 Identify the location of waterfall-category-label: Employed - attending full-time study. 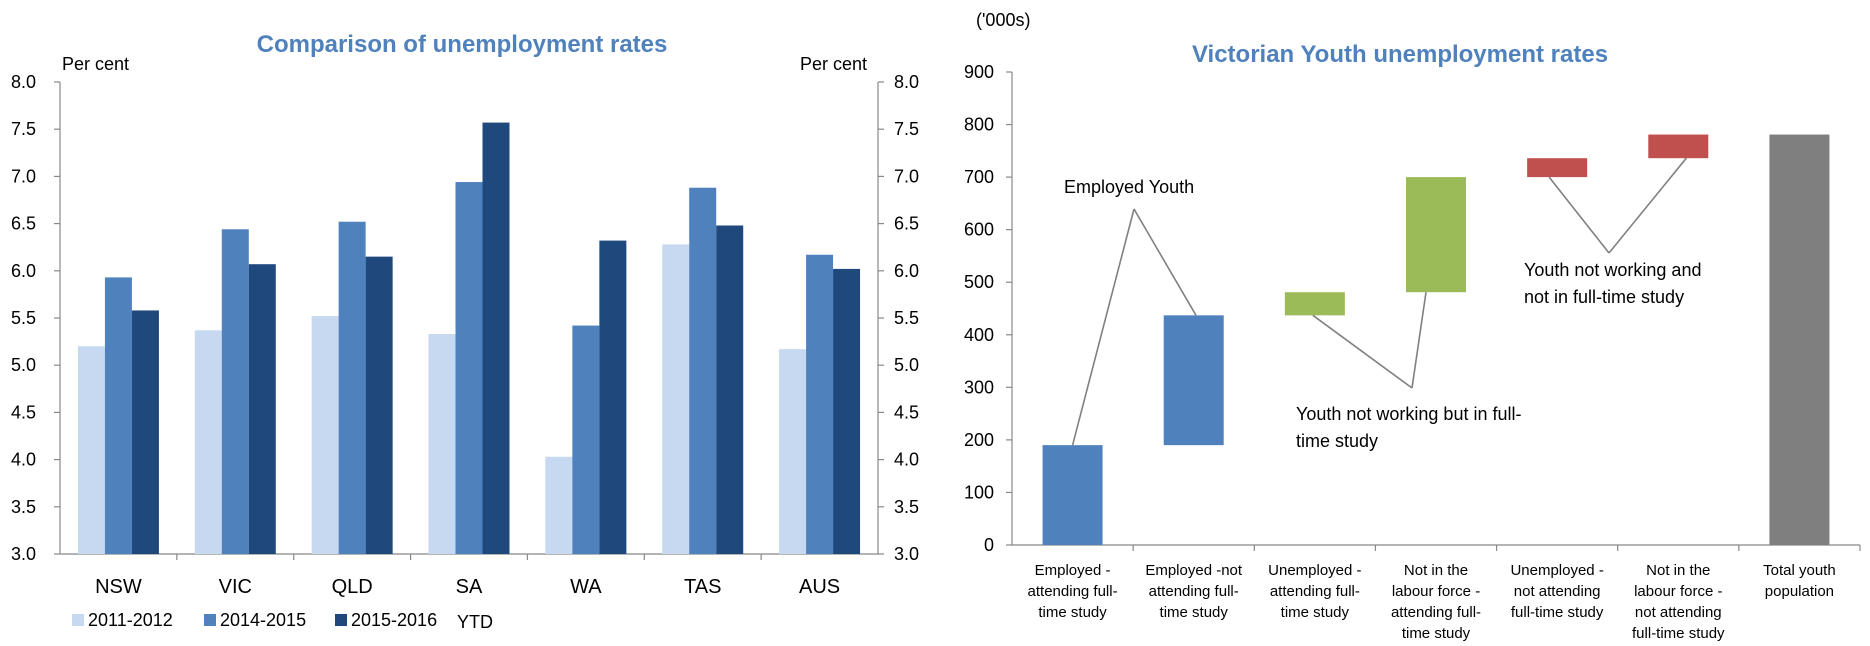
(1073, 591).